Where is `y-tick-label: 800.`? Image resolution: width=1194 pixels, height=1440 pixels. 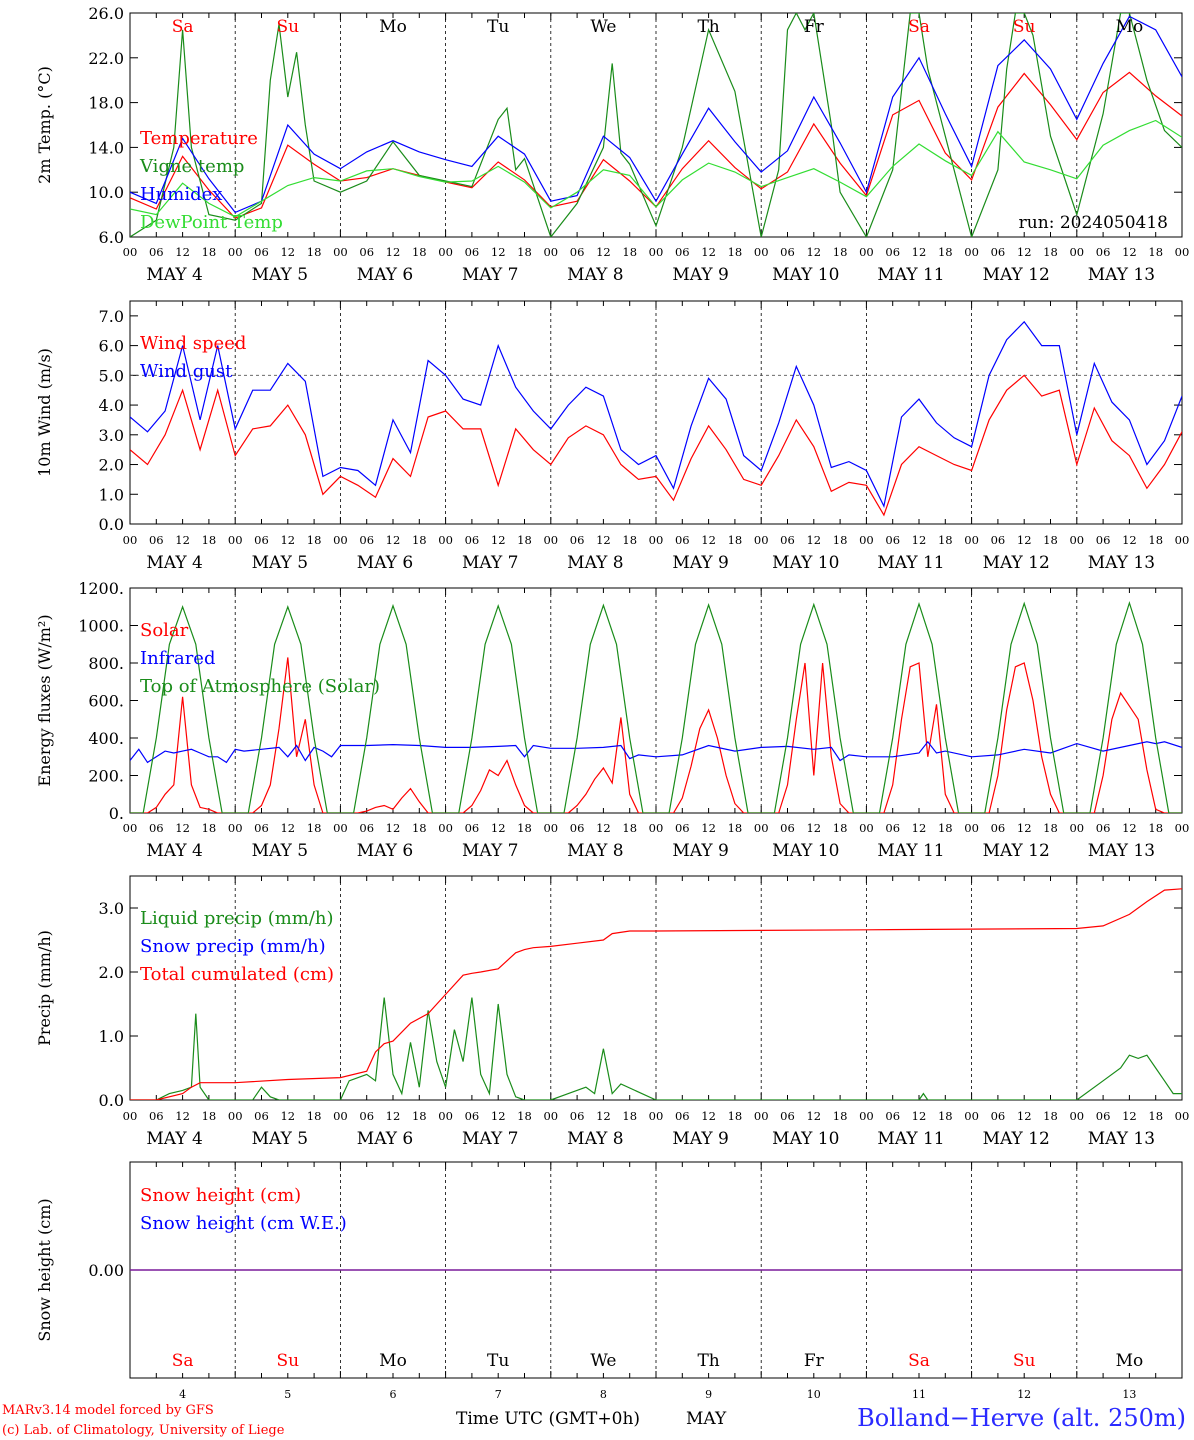 y-tick-label: 800. is located at coordinates (106, 663).